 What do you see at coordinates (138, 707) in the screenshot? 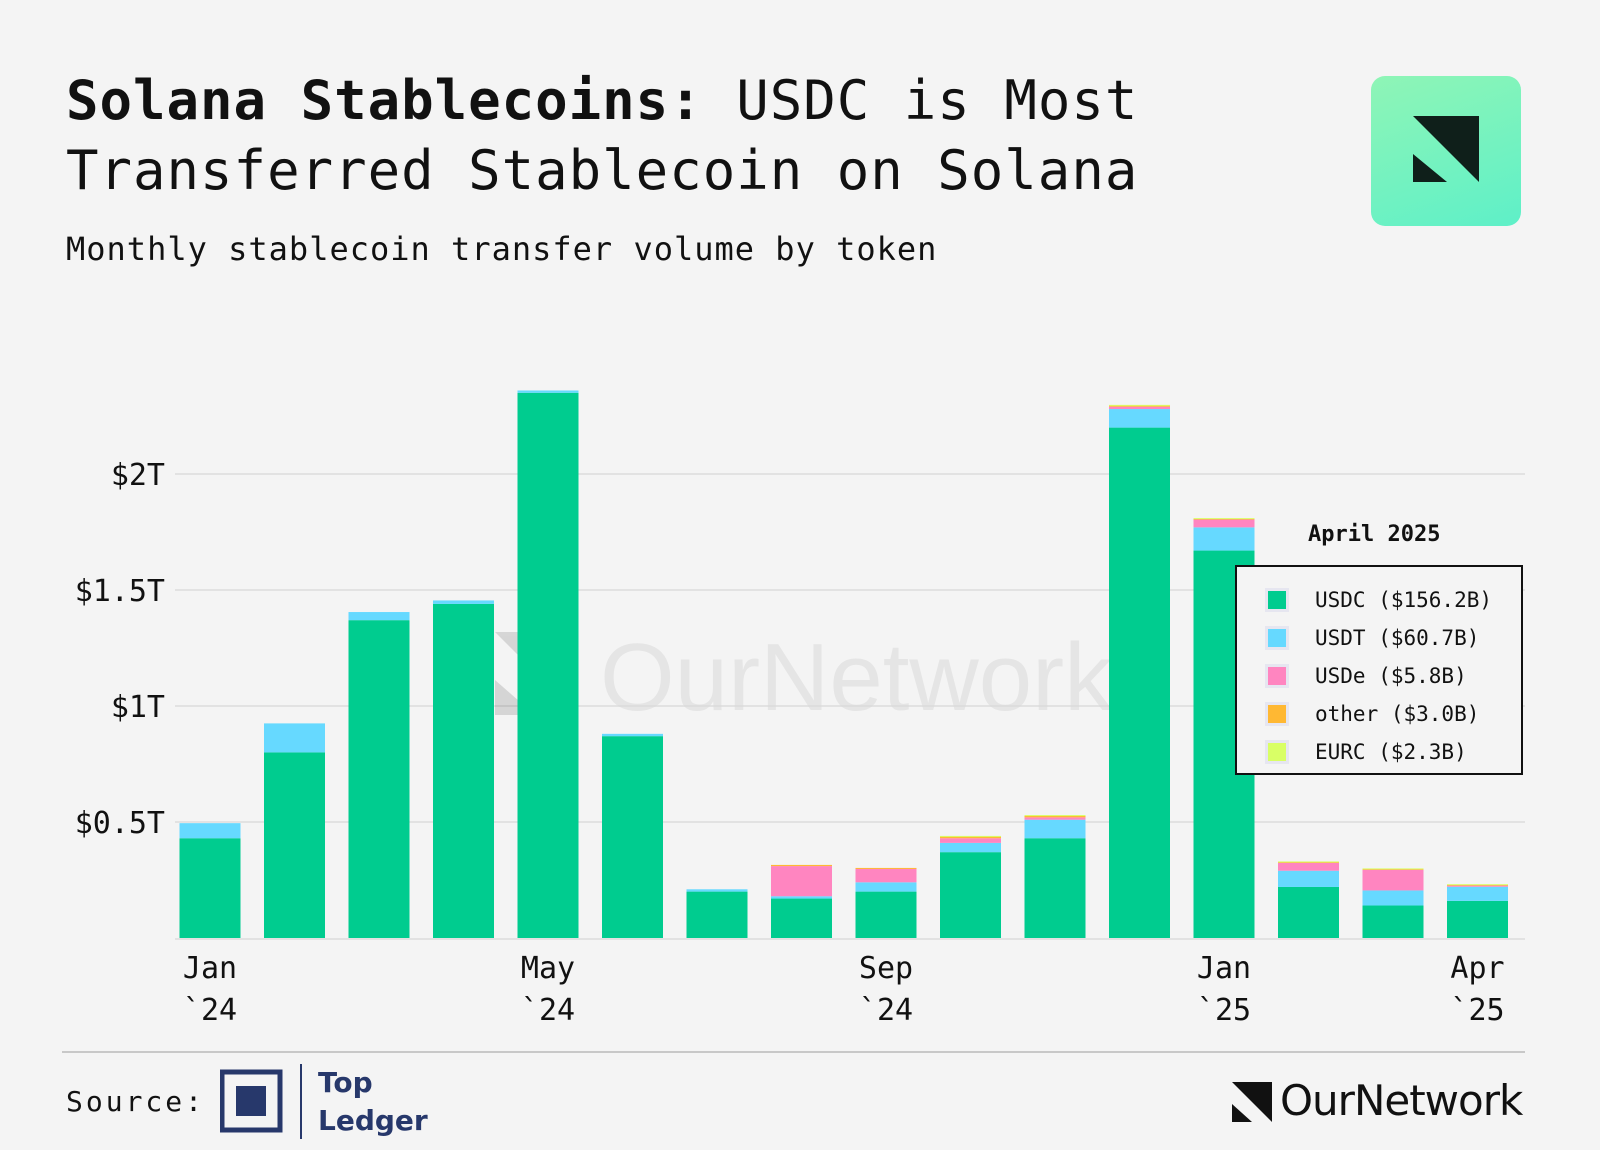
I see `y-tick-label: $1T` at bounding box center [138, 707].